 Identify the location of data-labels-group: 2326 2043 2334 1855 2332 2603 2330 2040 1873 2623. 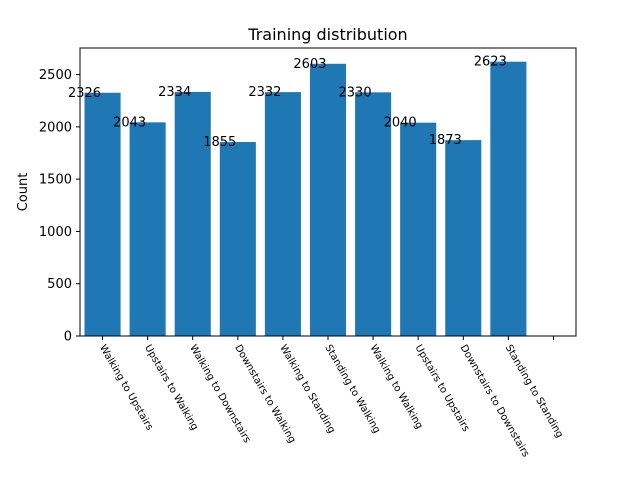
(287, 102).